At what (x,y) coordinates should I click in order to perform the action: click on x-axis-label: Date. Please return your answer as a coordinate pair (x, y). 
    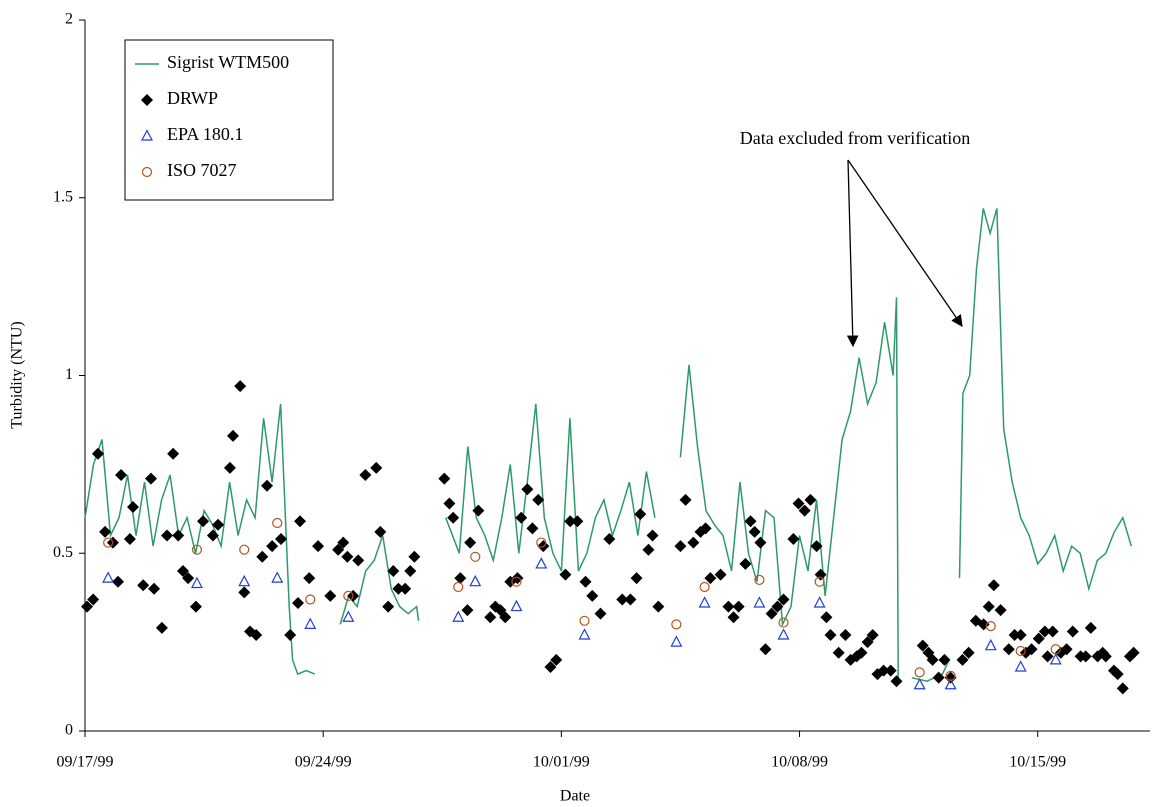
    Looking at the image, I should click on (575, 796).